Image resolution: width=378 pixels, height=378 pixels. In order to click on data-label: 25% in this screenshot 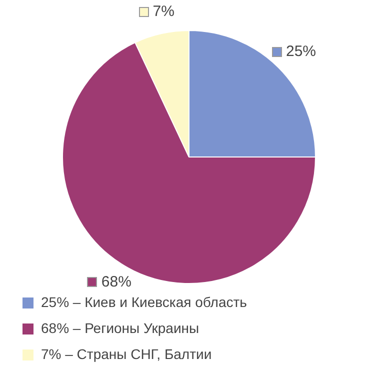, I will do `click(301, 51)`.